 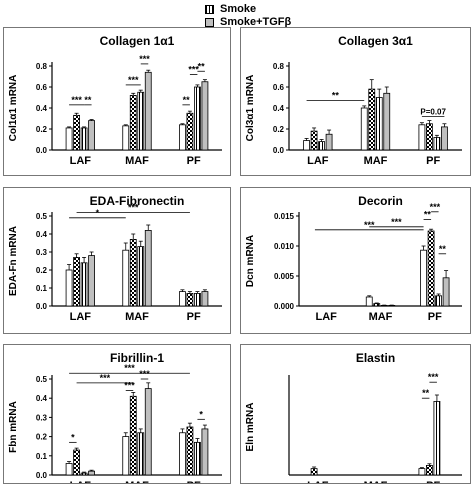 I want to click on y-tick-label: 0.3, so click(x=42, y=252).